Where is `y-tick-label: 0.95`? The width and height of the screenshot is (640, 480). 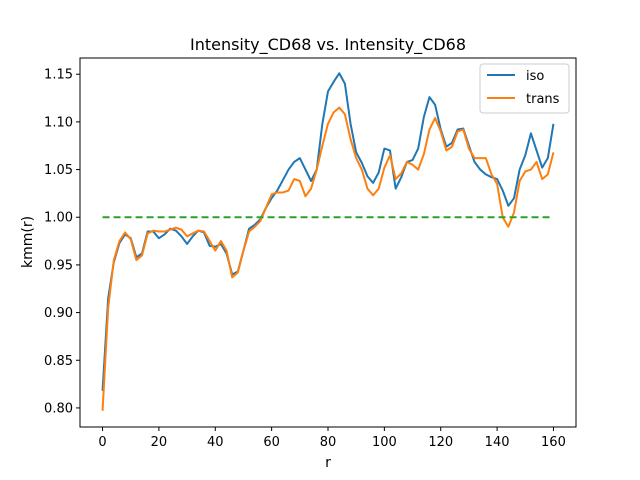
y-tick-label: 0.95 is located at coordinates (58, 265).